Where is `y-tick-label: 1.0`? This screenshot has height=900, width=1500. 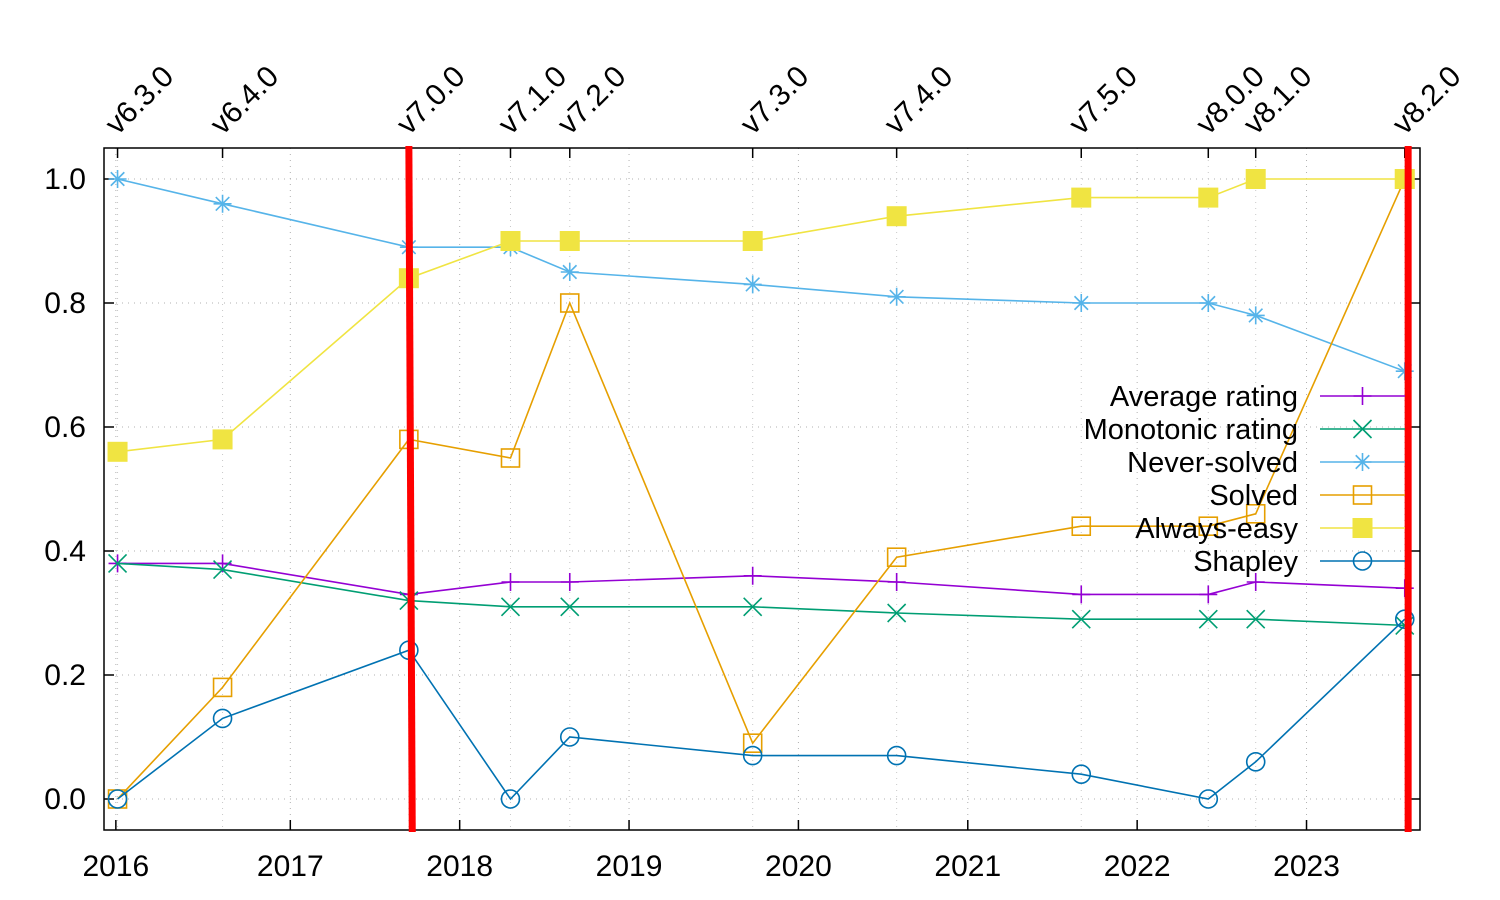 y-tick-label: 1.0 is located at coordinates (65, 179).